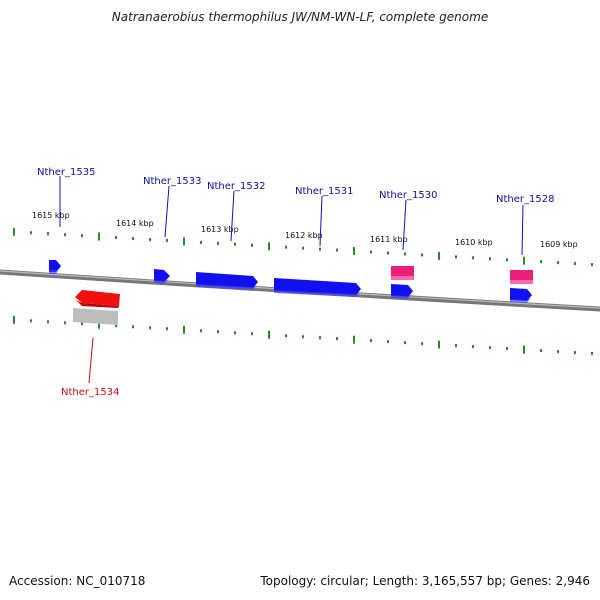 This screenshot has height=600, width=600. What do you see at coordinates (317, 241) in the screenshot?
I see `gene-nther-1531: Nther_1531` at bounding box center [317, 241].